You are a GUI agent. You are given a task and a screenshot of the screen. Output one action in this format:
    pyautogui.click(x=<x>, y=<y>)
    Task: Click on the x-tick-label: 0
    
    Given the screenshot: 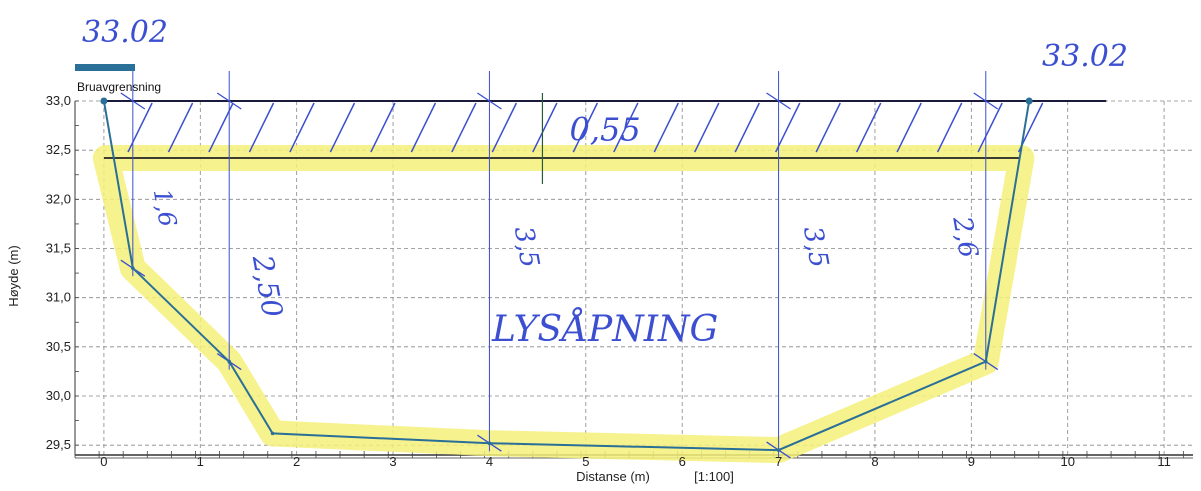 What is the action you would take?
    pyautogui.click(x=103, y=461)
    